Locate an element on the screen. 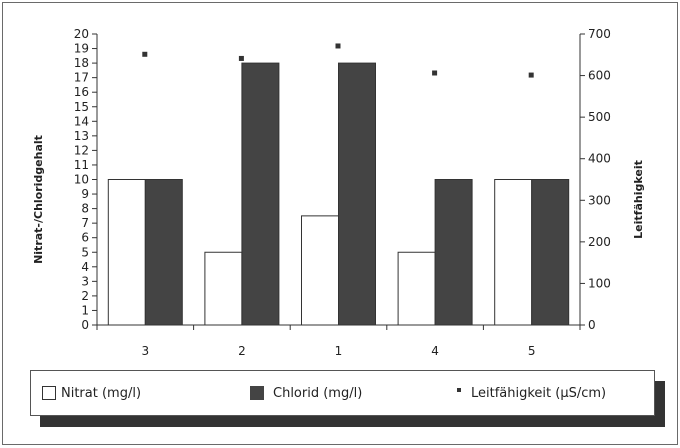  legend-label-leitfaehigkeit: Leitfähigkeit (µS/cm) is located at coordinates (539, 393).